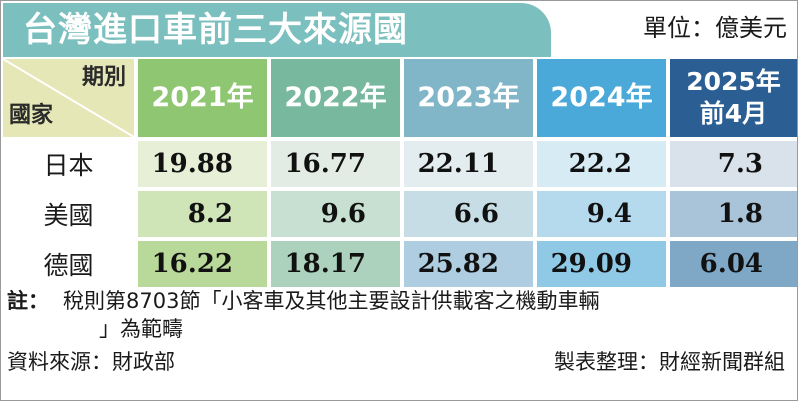 The height and width of the screenshot is (403, 800). What do you see at coordinates (468, 164) in the screenshot?
I see `table-cell: 22.11` at bounding box center [468, 164].